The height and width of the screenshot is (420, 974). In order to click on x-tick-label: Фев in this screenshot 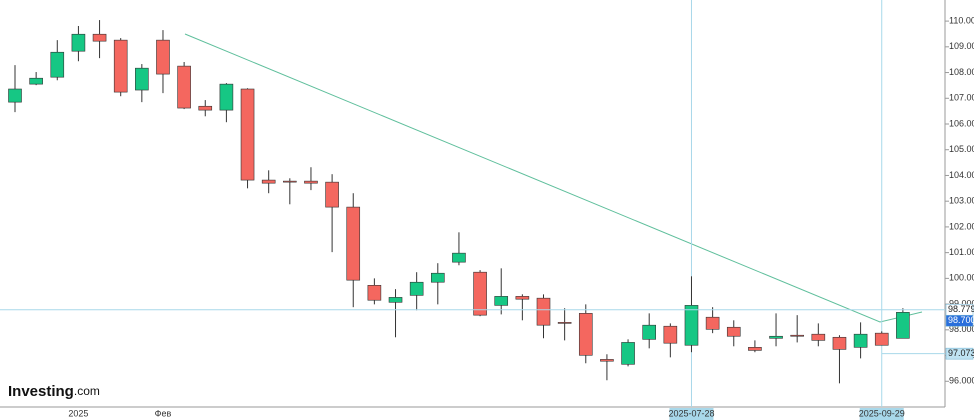, I will do `click(163, 413)`.